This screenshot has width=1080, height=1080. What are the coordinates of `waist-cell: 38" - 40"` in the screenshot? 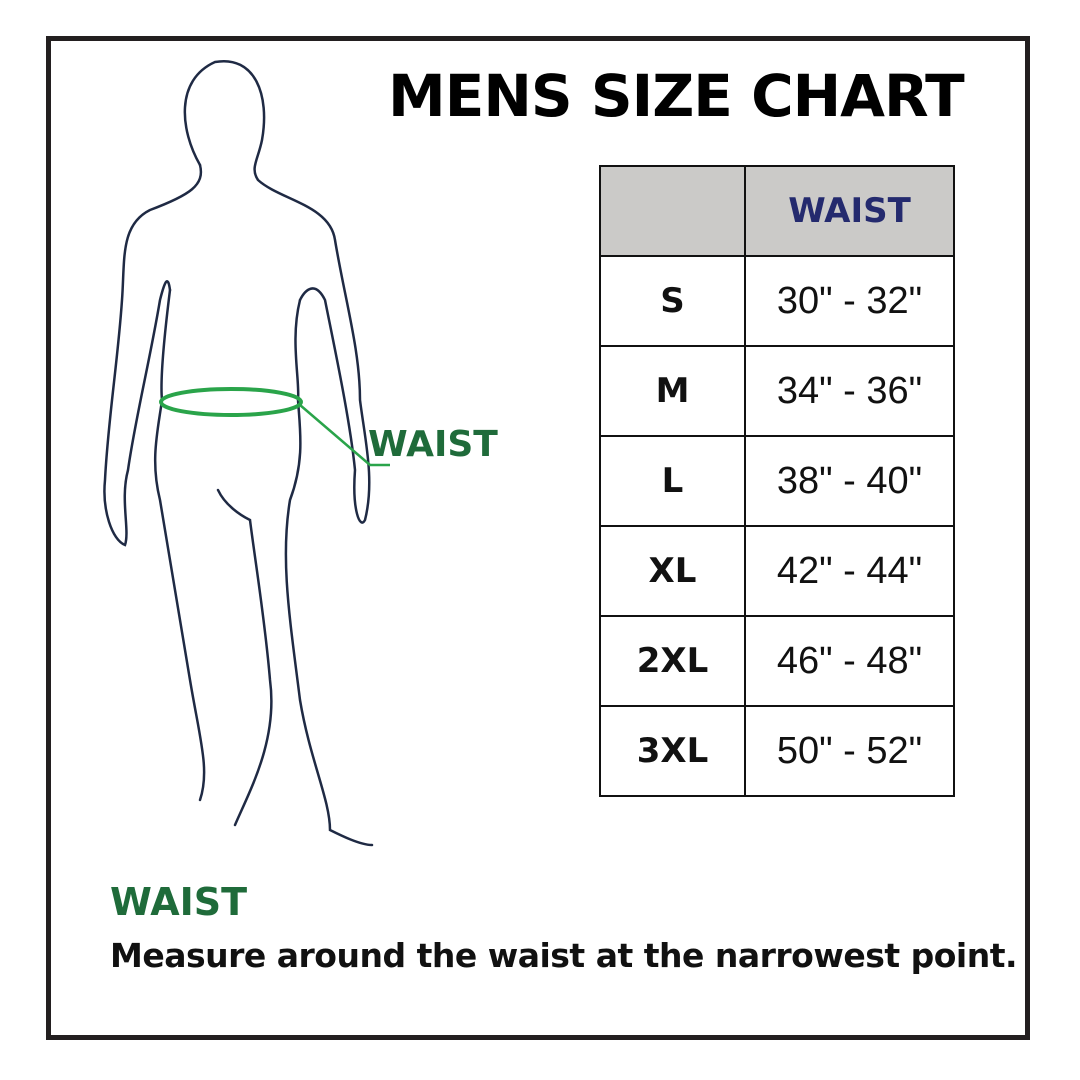 It's located at (849, 481).